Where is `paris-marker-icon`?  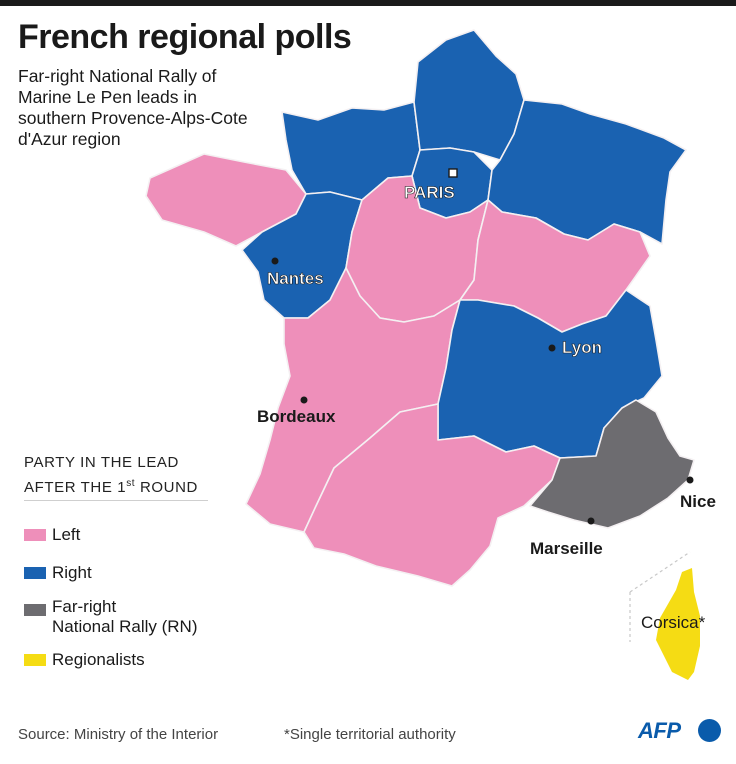
paris-marker-icon is located at coordinates (453, 173).